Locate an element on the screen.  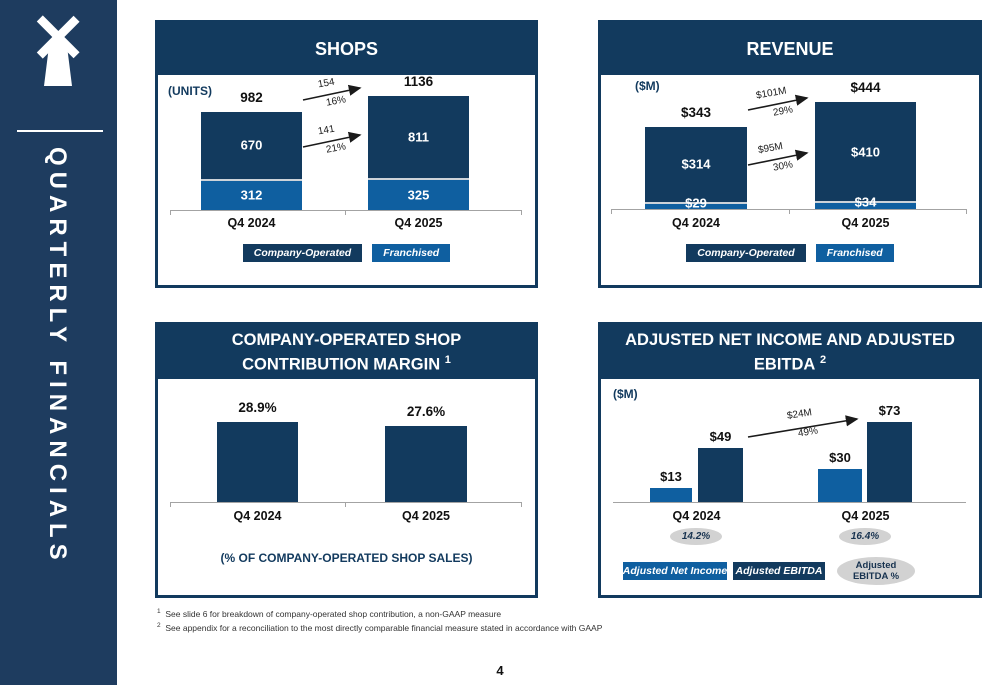
segment-value: 811 is located at coordinates (418, 137).